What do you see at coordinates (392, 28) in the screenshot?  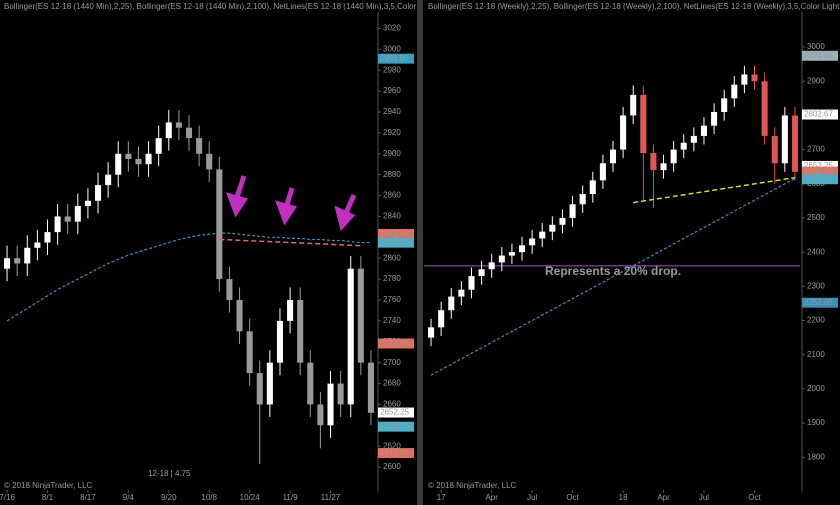 I see `y-tick-label: 3020` at bounding box center [392, 28].